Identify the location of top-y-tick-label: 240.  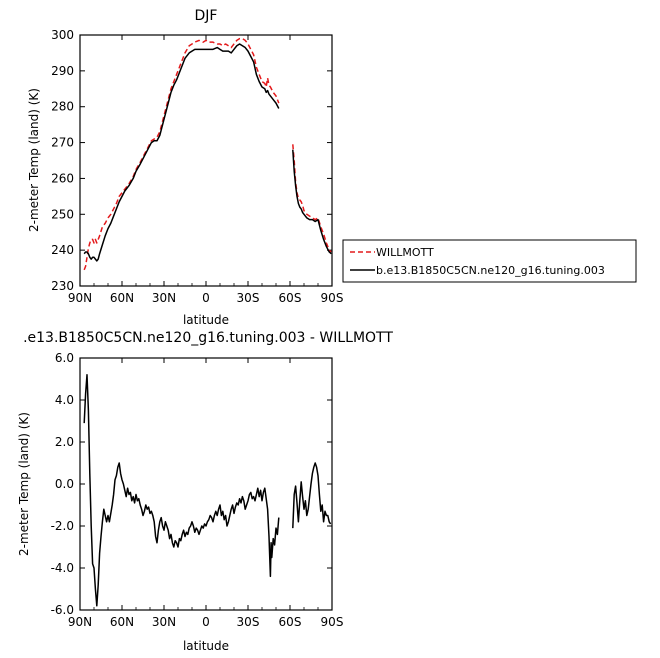
(62, 250).